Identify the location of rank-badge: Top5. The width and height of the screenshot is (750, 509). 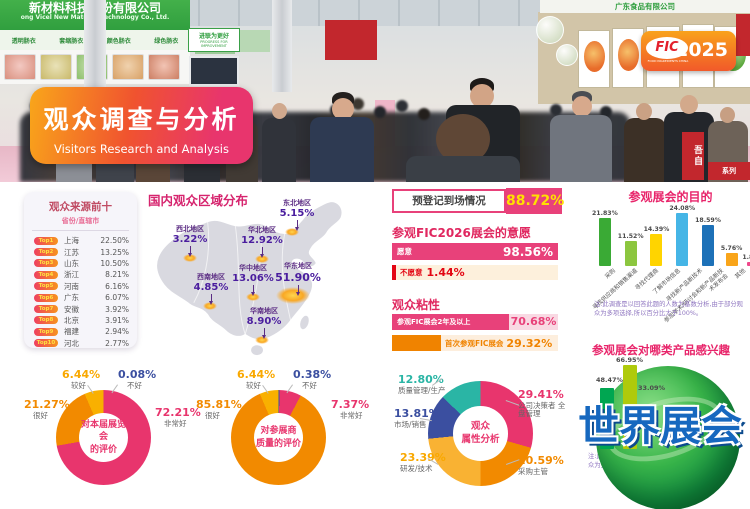
(46, 286).